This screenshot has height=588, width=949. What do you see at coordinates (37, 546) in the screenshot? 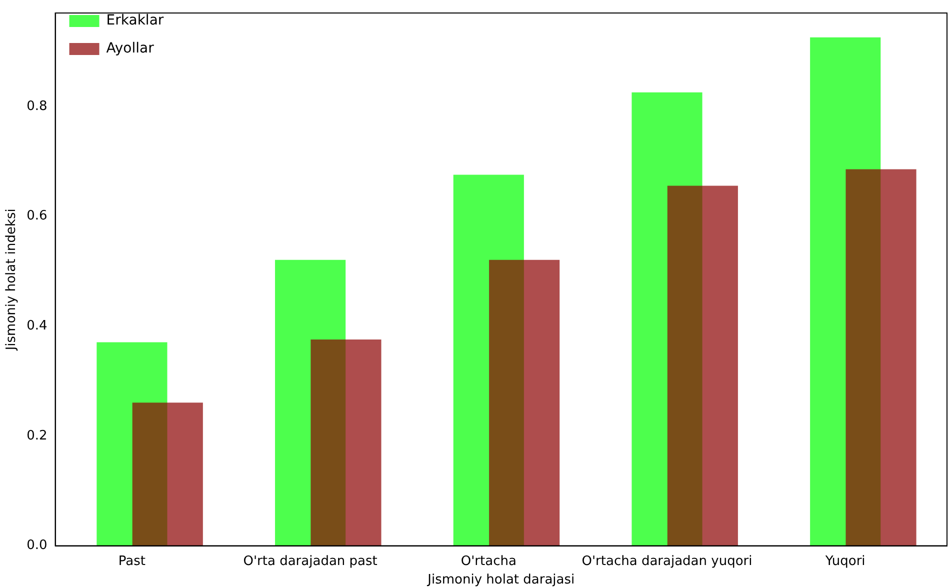
I see `y-tick-label: 0.0` at bounding box center [37, 546].